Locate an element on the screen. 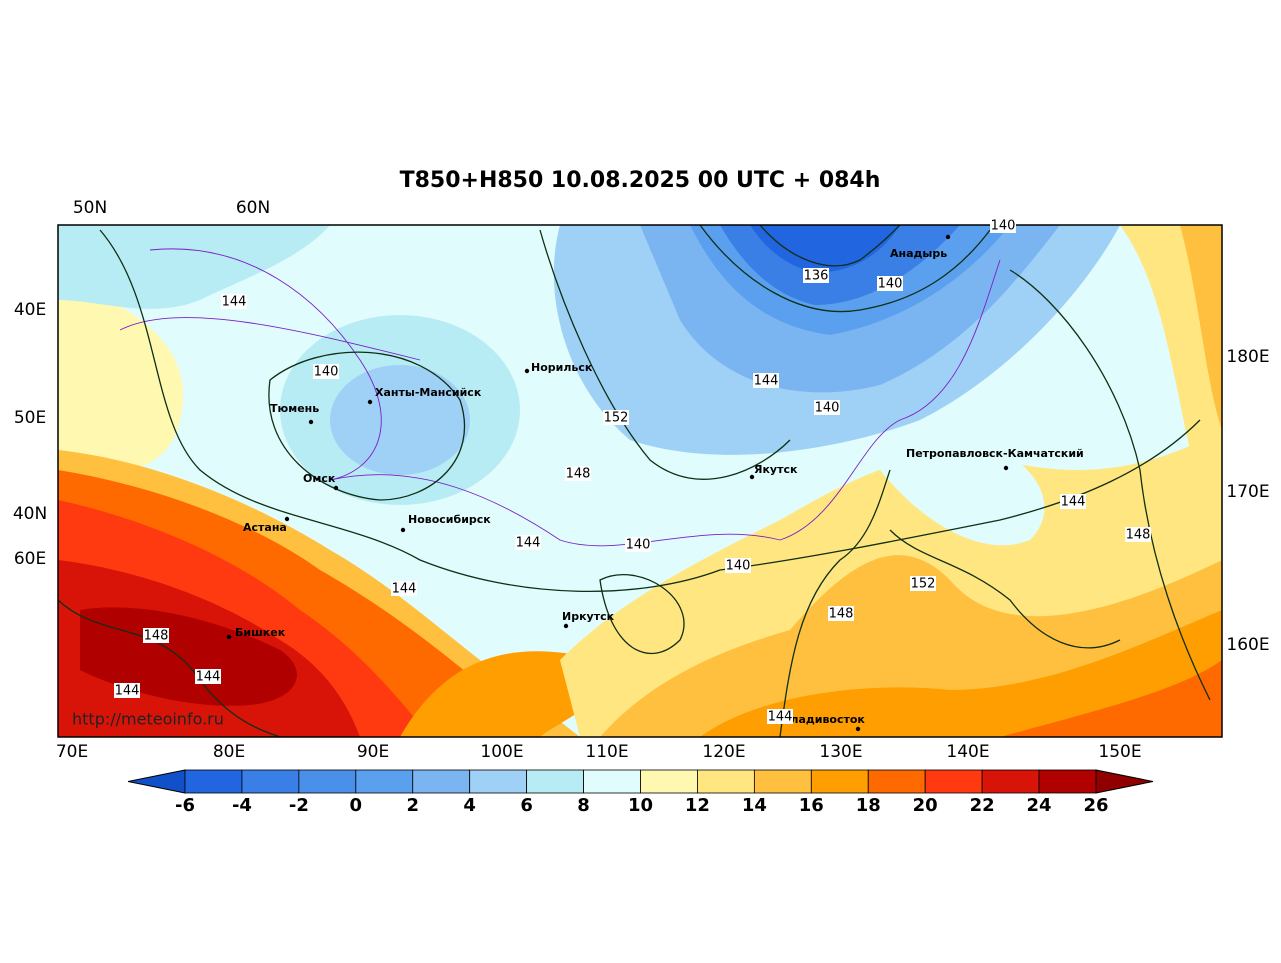 This screenshot has height=963, width=1281. lon-label: 40N is located at coordinates (30, 514).